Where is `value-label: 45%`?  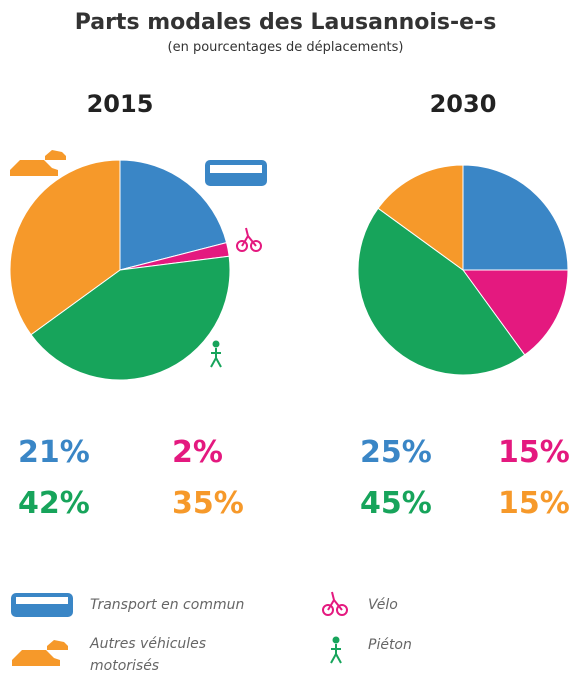 value-label: 45% is located at coordinates (396, 503).